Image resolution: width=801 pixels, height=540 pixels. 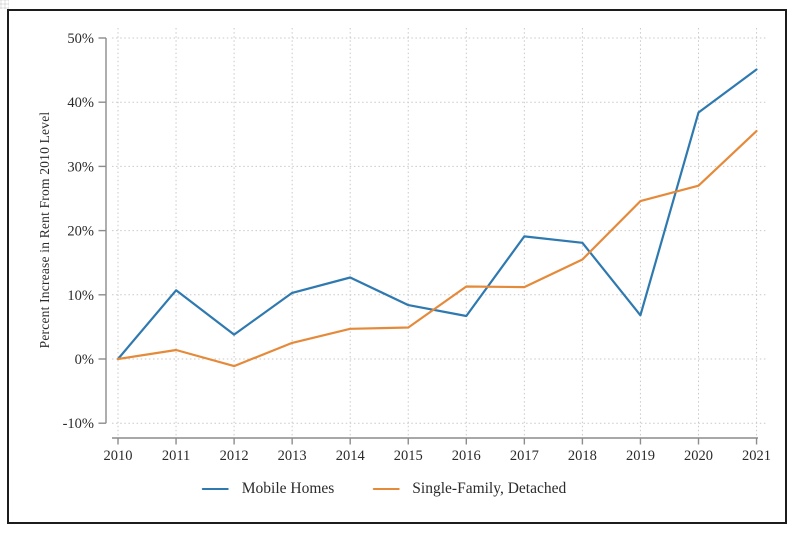 I want to click on legend-line-swatch-single-family, so click(x=386, y=489).